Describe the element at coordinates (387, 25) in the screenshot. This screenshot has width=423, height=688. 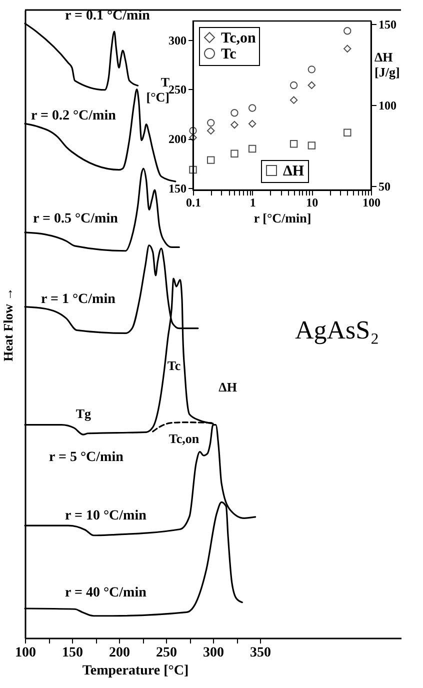
I see `y2-tick-label: 150` at that location.